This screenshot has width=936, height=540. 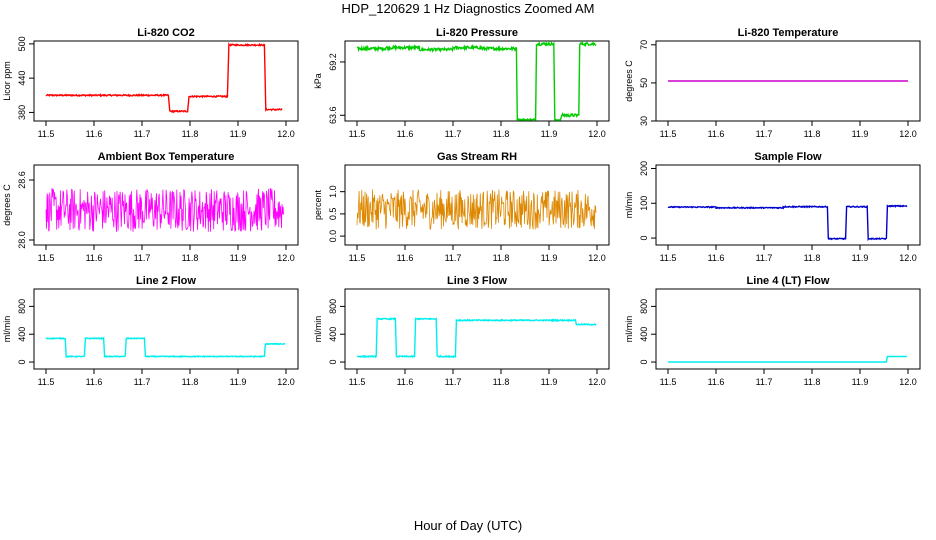 I want to click on y-axis-label: Licor ppm, so click(x=7, y=81).